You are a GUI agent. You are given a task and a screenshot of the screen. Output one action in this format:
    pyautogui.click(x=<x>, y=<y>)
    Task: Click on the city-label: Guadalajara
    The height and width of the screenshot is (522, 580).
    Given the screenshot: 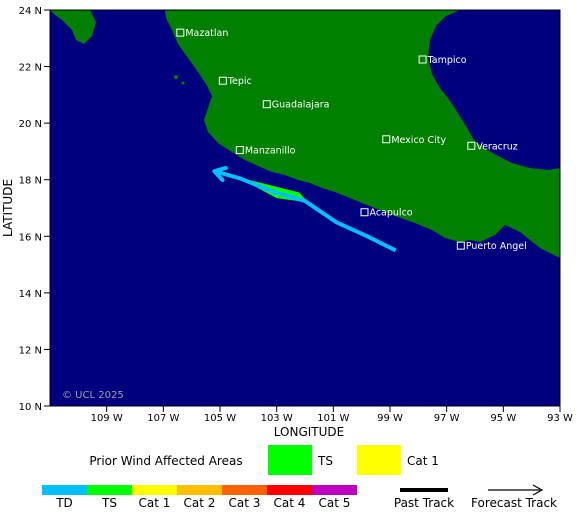 What is the action you would take?
    pyautogui.click(x=301, y=105)
    